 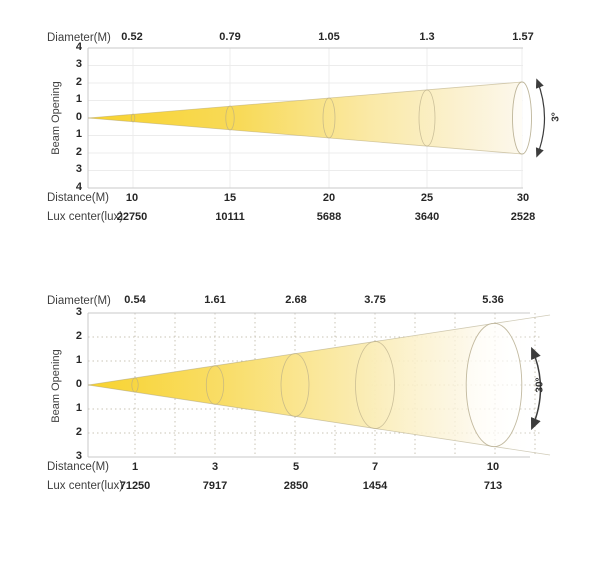 What do you see at coordinates (132, 37) in the screenshot?
I see `diameter-value: 0.52` at bounding box center [132, 37].